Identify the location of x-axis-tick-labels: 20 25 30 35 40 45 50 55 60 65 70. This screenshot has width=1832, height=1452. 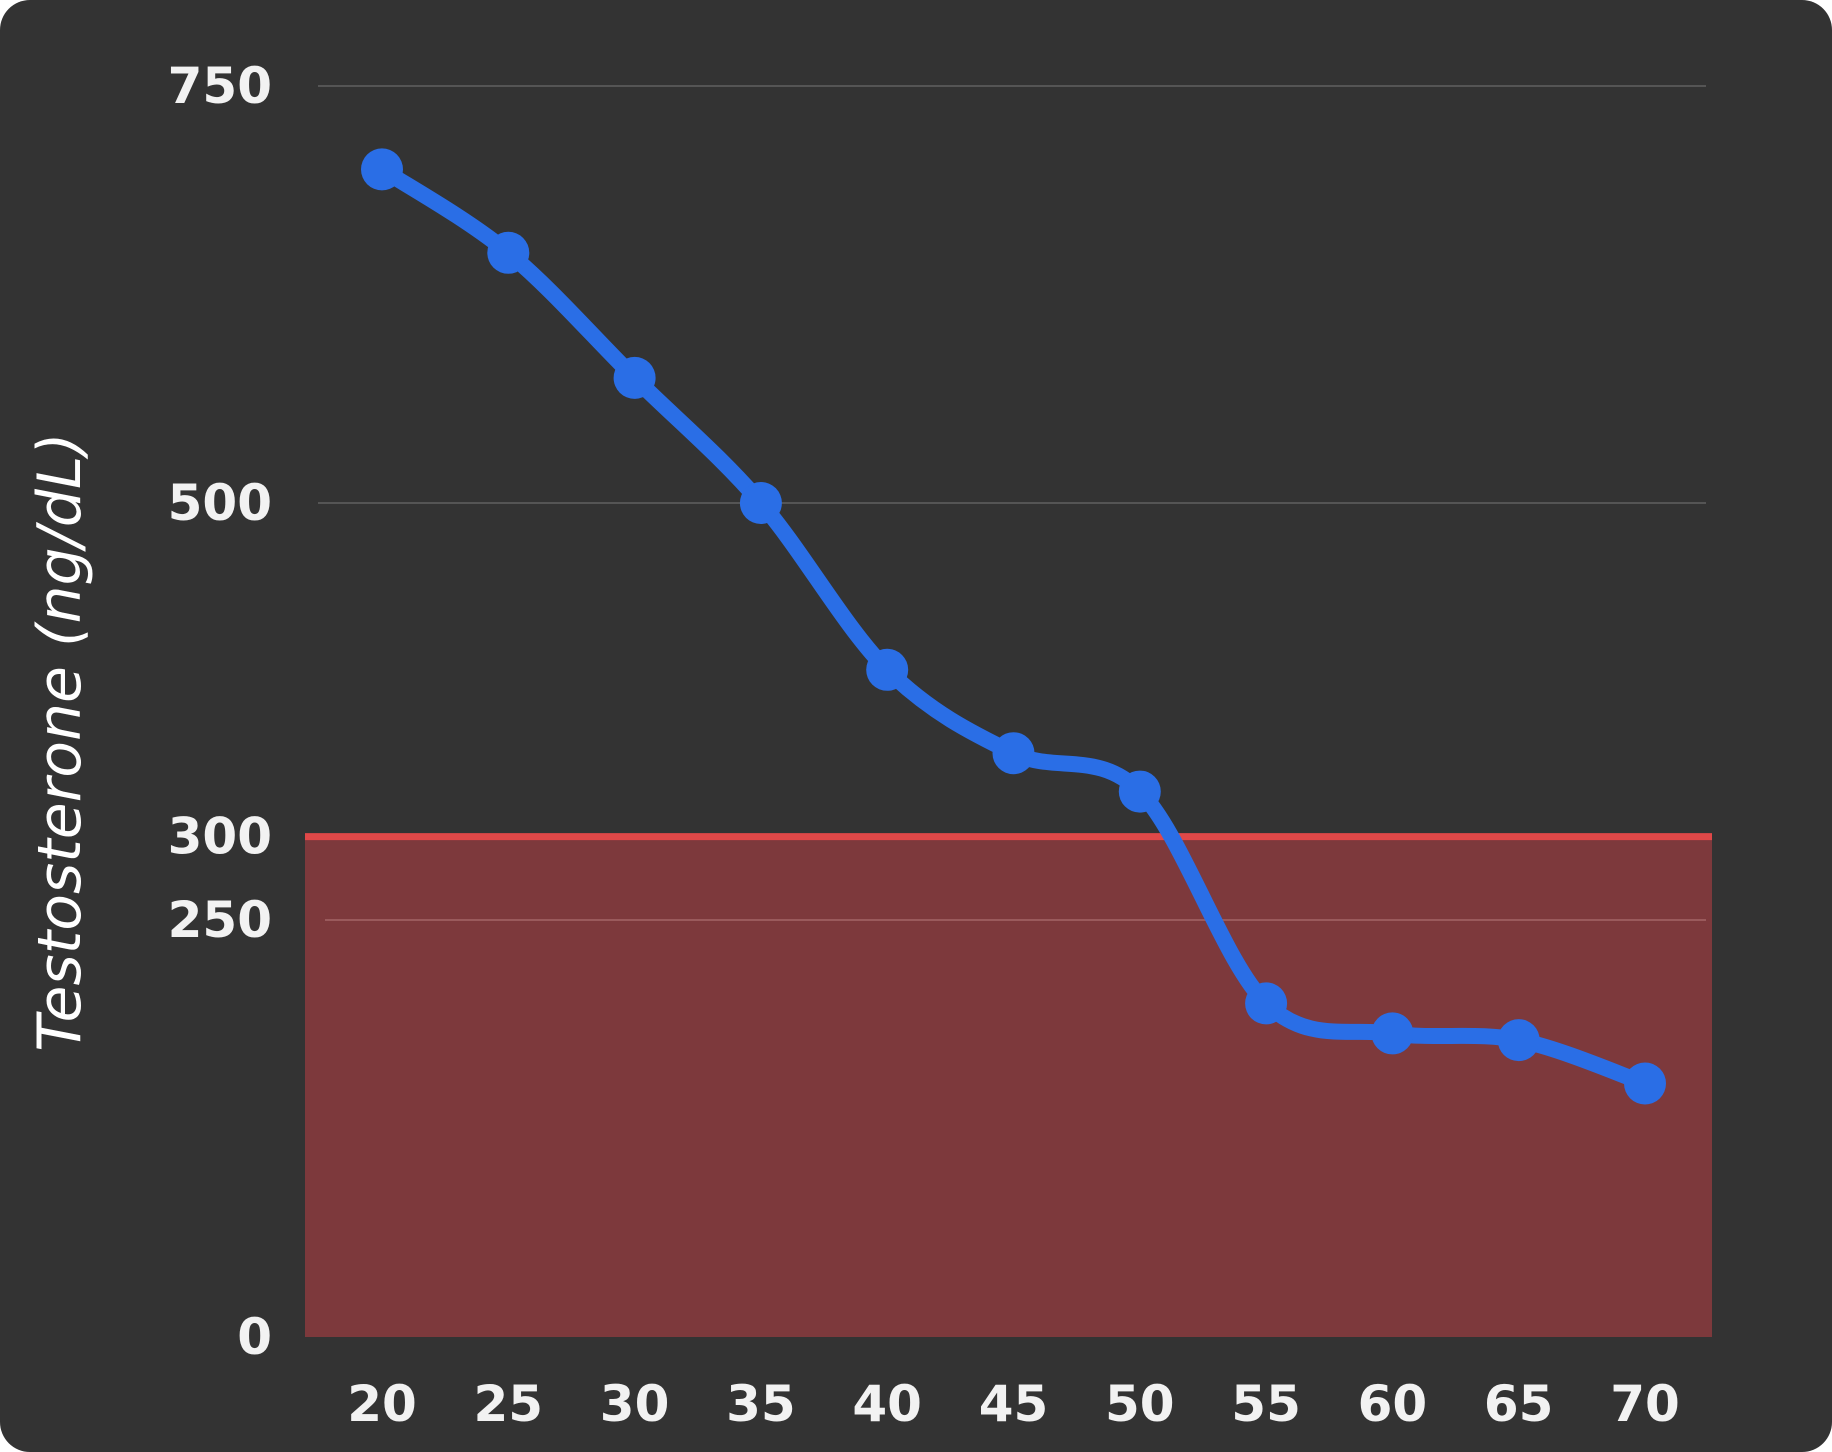
(1013, 1404).